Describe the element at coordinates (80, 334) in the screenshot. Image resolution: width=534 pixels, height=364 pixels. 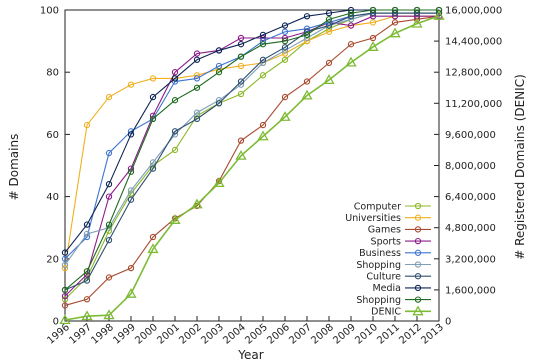
I see `x-tick-label: 1997` at that location.